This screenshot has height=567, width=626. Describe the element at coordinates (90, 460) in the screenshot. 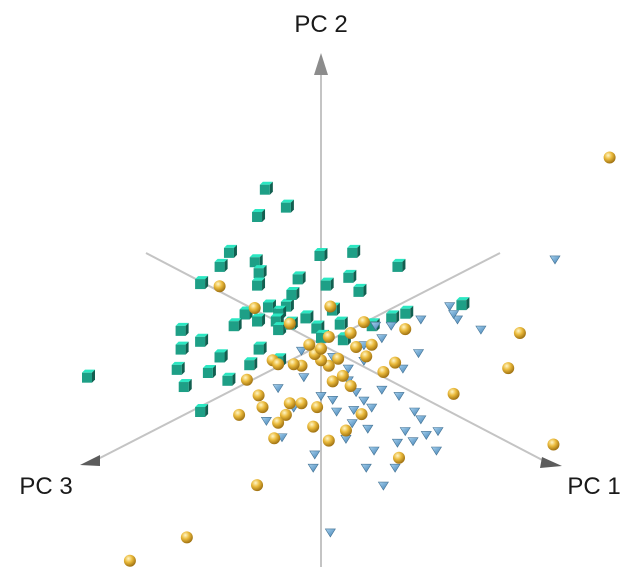

I see `pc3-axis-arrowhead` at that location.